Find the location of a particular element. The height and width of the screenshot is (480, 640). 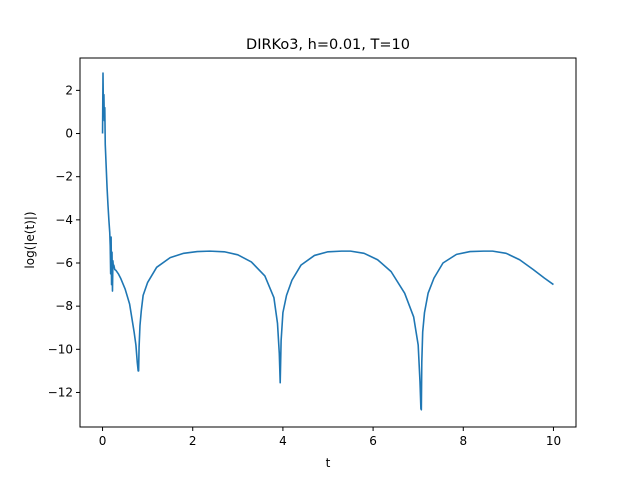

y-tick-label: −12 is located at coordinates (60, 392).